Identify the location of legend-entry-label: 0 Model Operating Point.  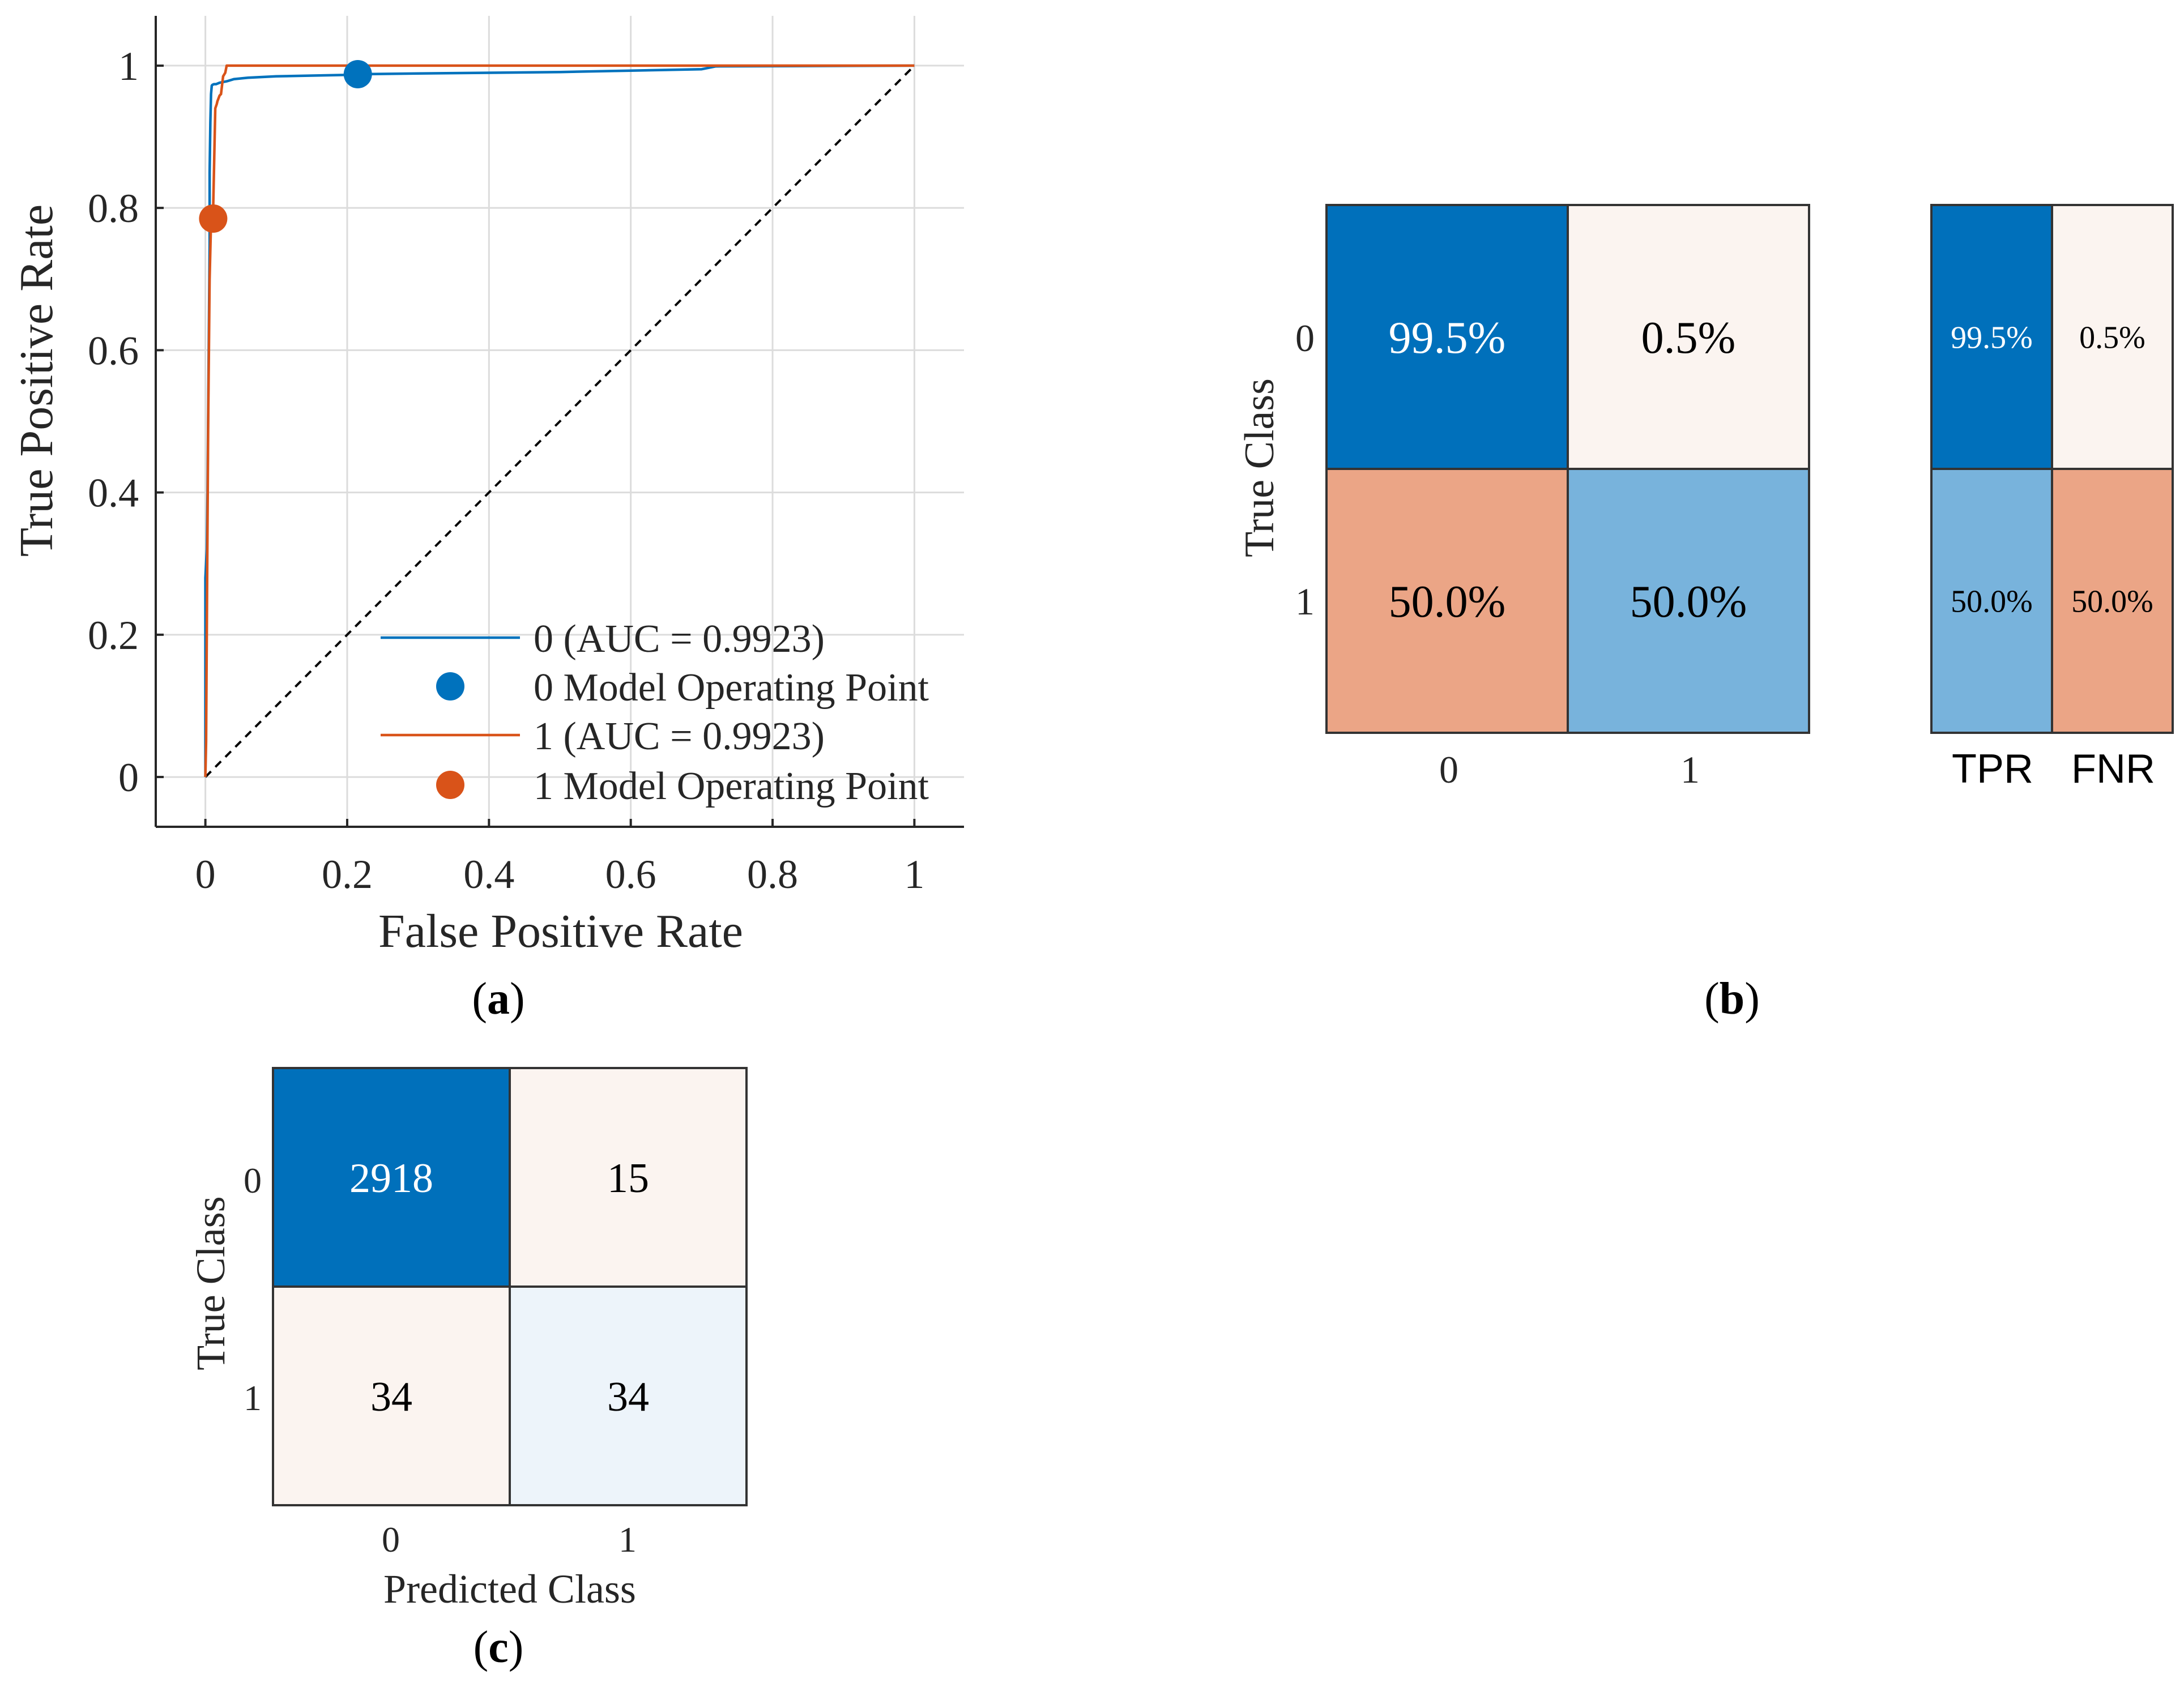
(731, 688).